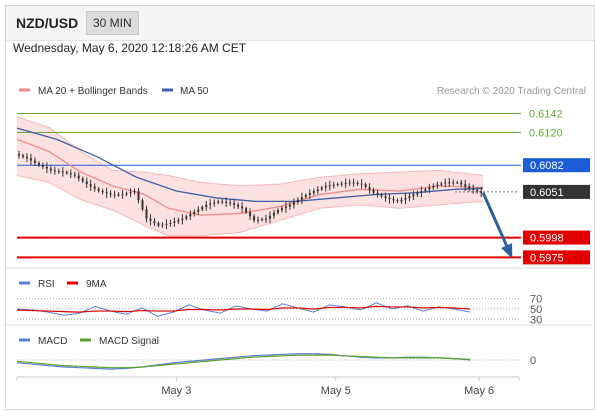 This screenshot has width=595, height=411. I want to click on timeframe-badge: 30 MIN, so click(112, 23).